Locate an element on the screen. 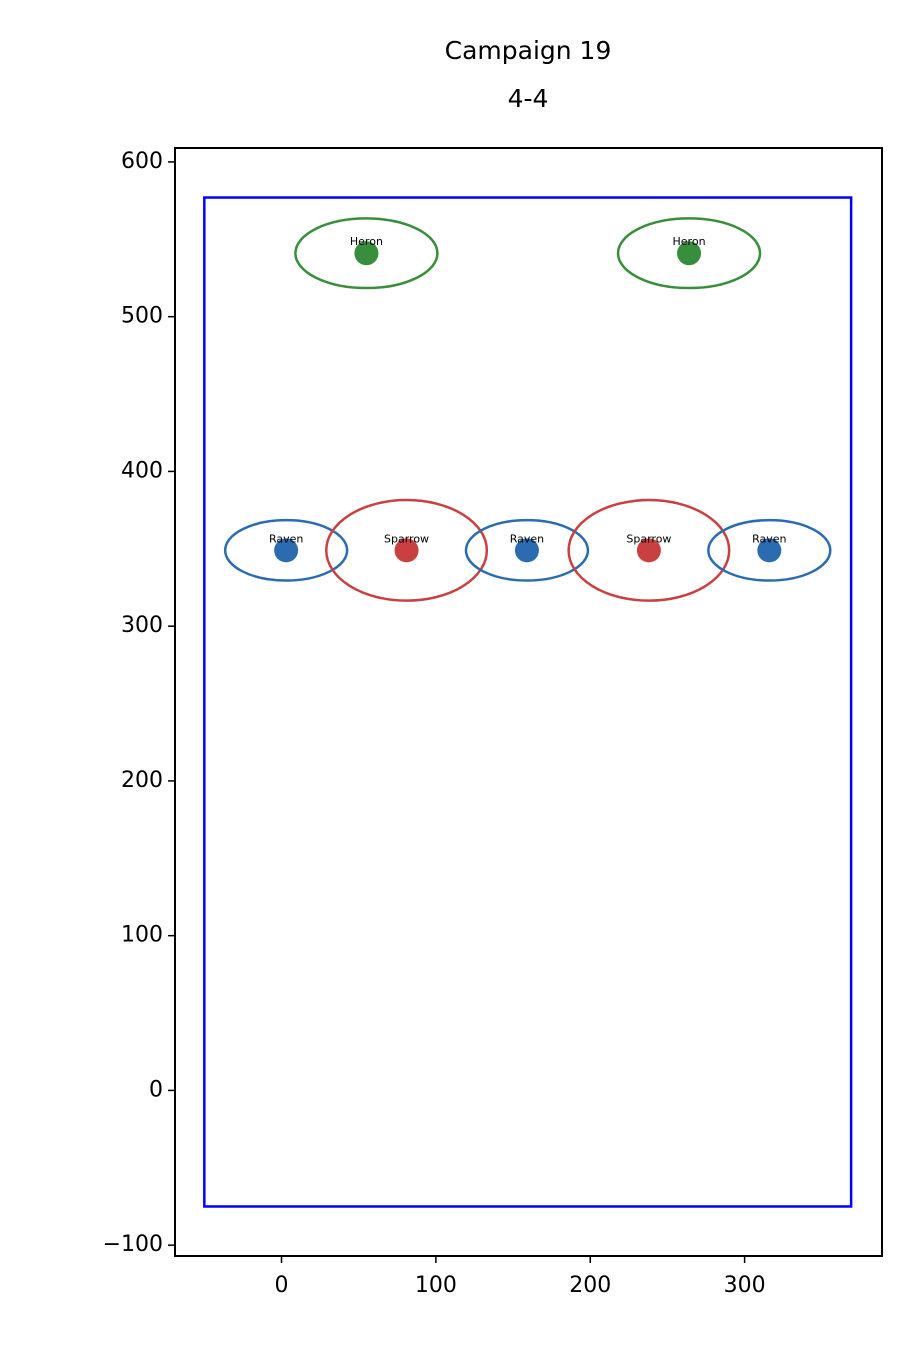 The width and height of the screenshot is (913, 1358). x-tick-label: 300 is located at coordinates (745, 1285).